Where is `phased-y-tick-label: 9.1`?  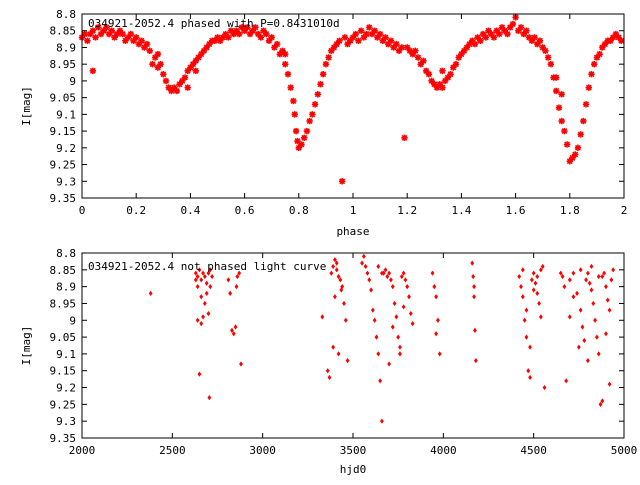 phased-y-tick-label: 9.1 is located at coordinates (66, 114).